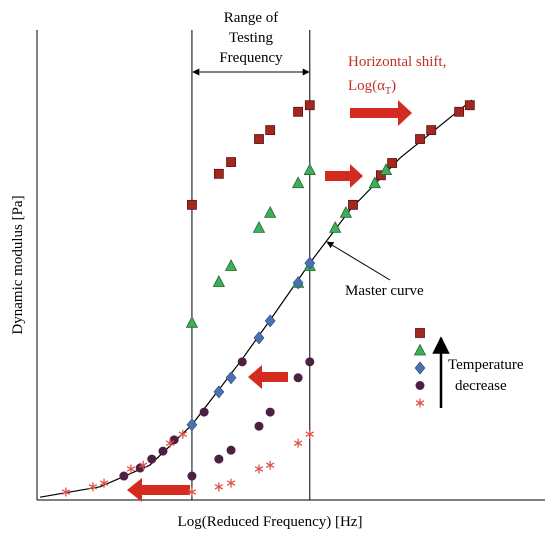 Image resolution: width=550 pixels, height=538 pixels. What do you see at coordinates (388, 91) in the screenshot?
I see `shift-sub: T` at bounding box center [388, 91].